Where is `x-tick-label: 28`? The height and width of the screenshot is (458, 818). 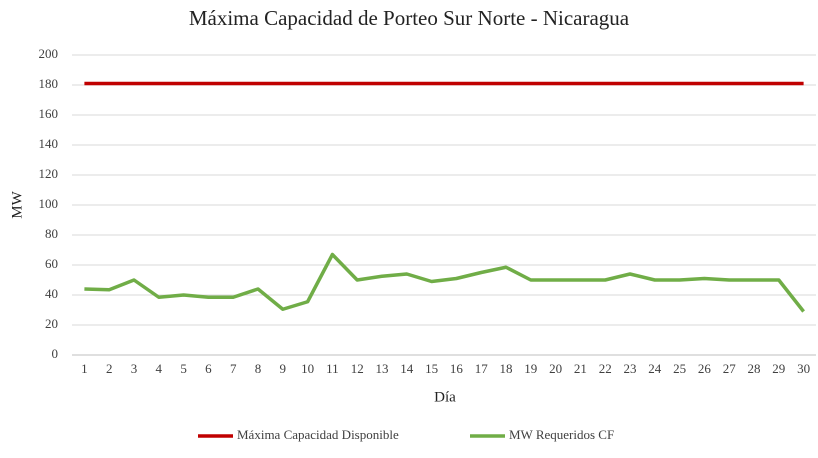 x-tick-label: 28 is located at coordinates (754, 368).